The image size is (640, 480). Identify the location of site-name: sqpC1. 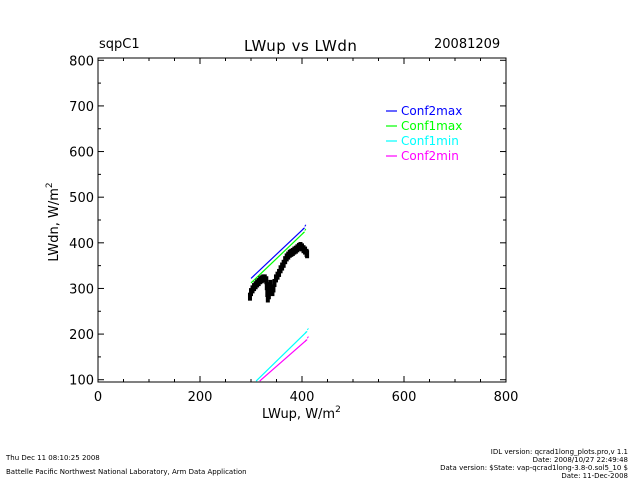
(119, 44).